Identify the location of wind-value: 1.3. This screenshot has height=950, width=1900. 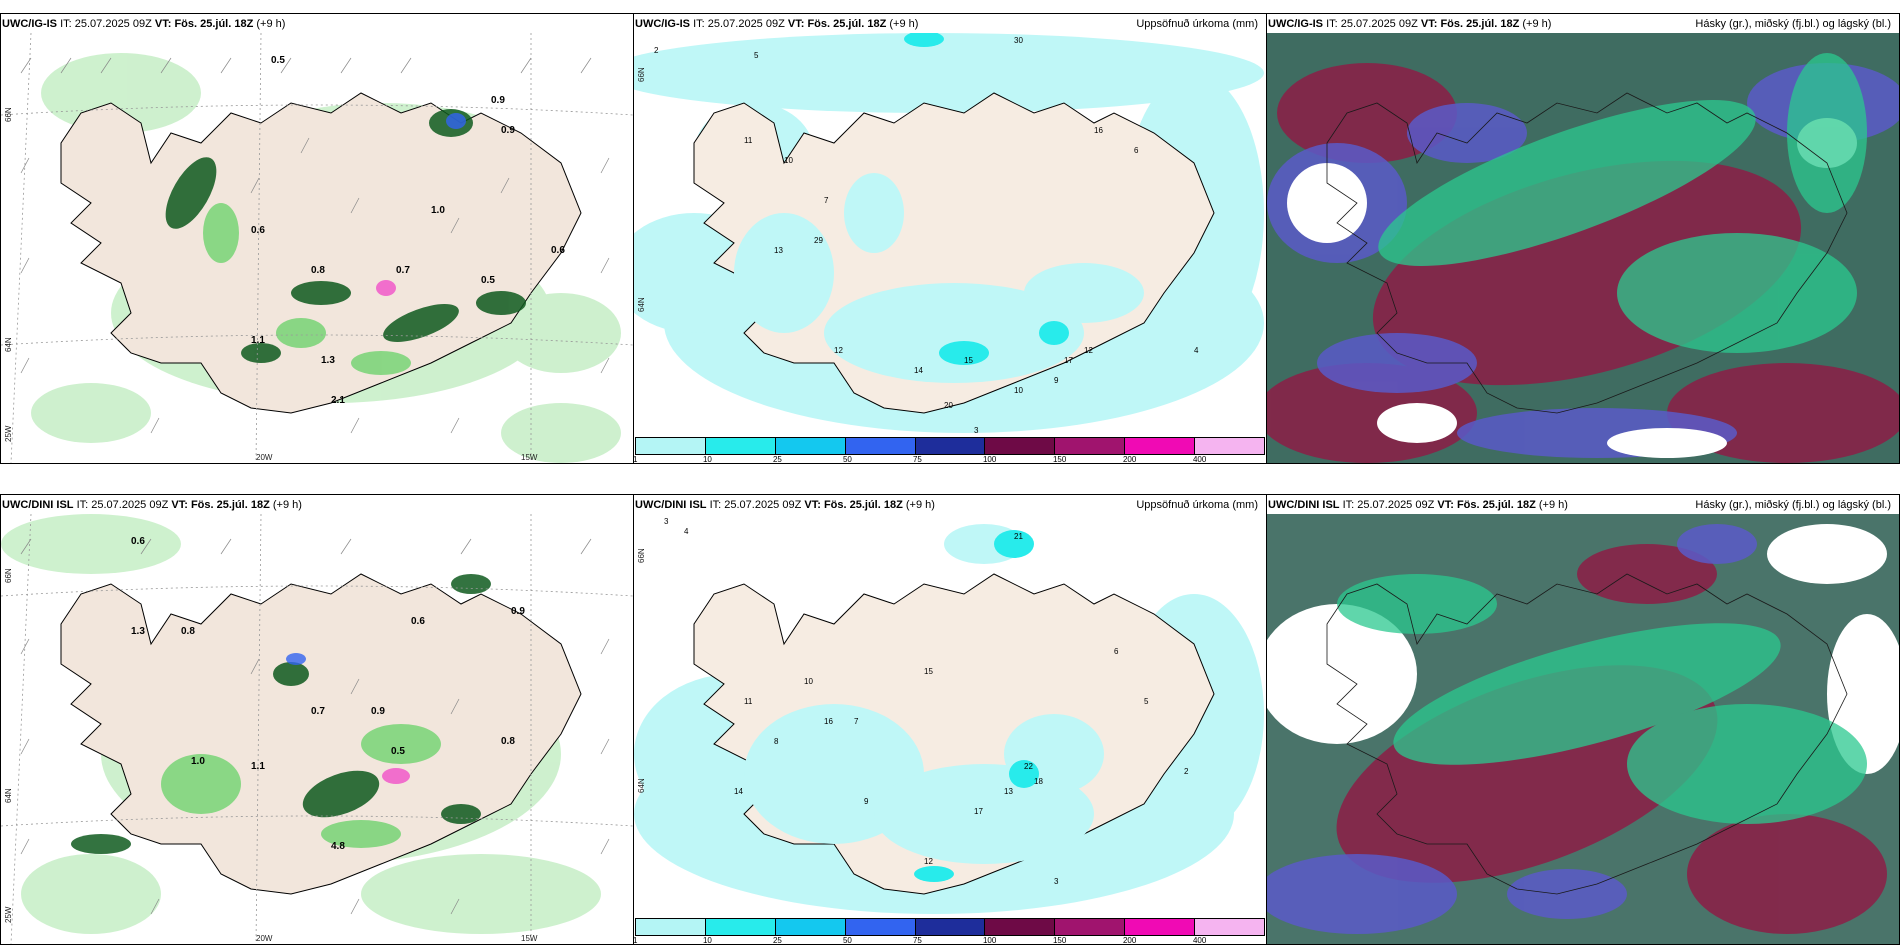
(138, 631).